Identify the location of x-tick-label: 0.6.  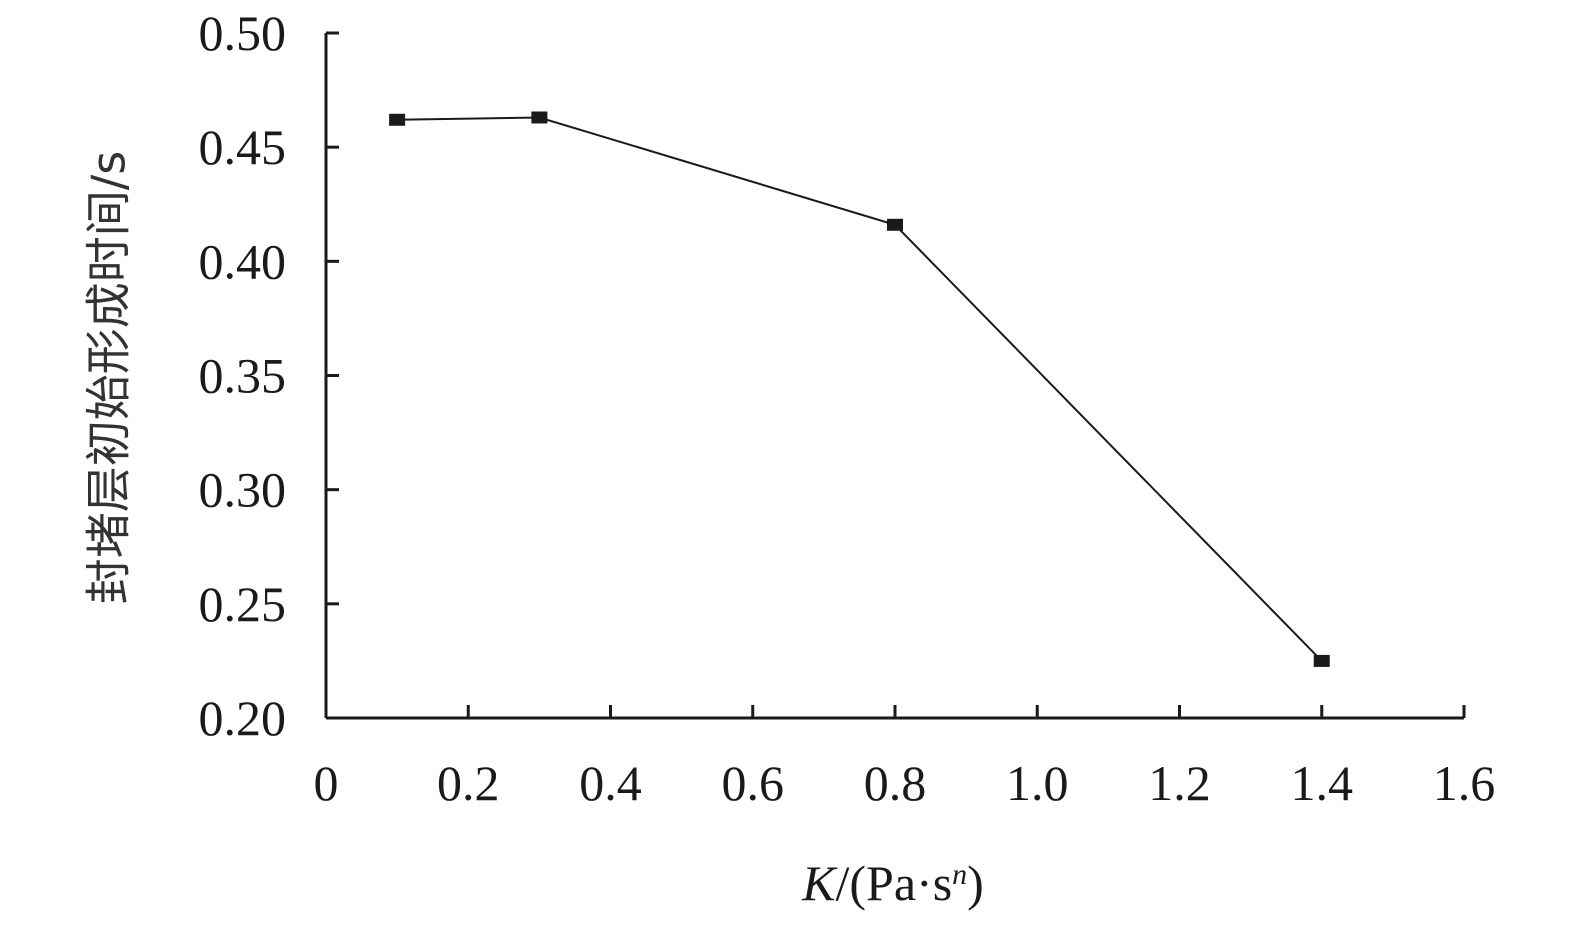
(753, 783).